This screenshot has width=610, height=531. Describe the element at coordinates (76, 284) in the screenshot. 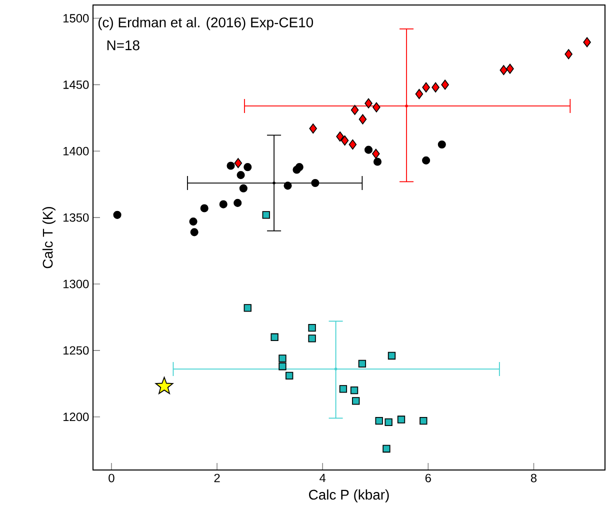

I see `y-tick-label: 1300` at that location.